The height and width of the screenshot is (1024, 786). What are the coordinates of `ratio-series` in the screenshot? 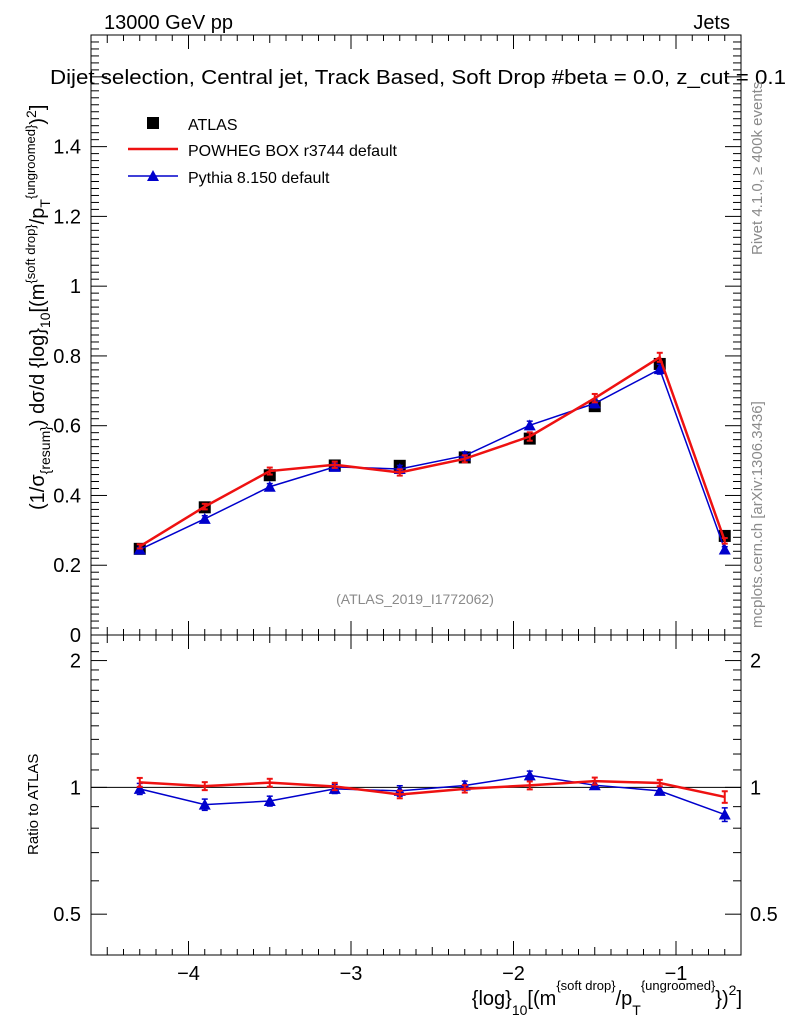 It's located at (432, 796).